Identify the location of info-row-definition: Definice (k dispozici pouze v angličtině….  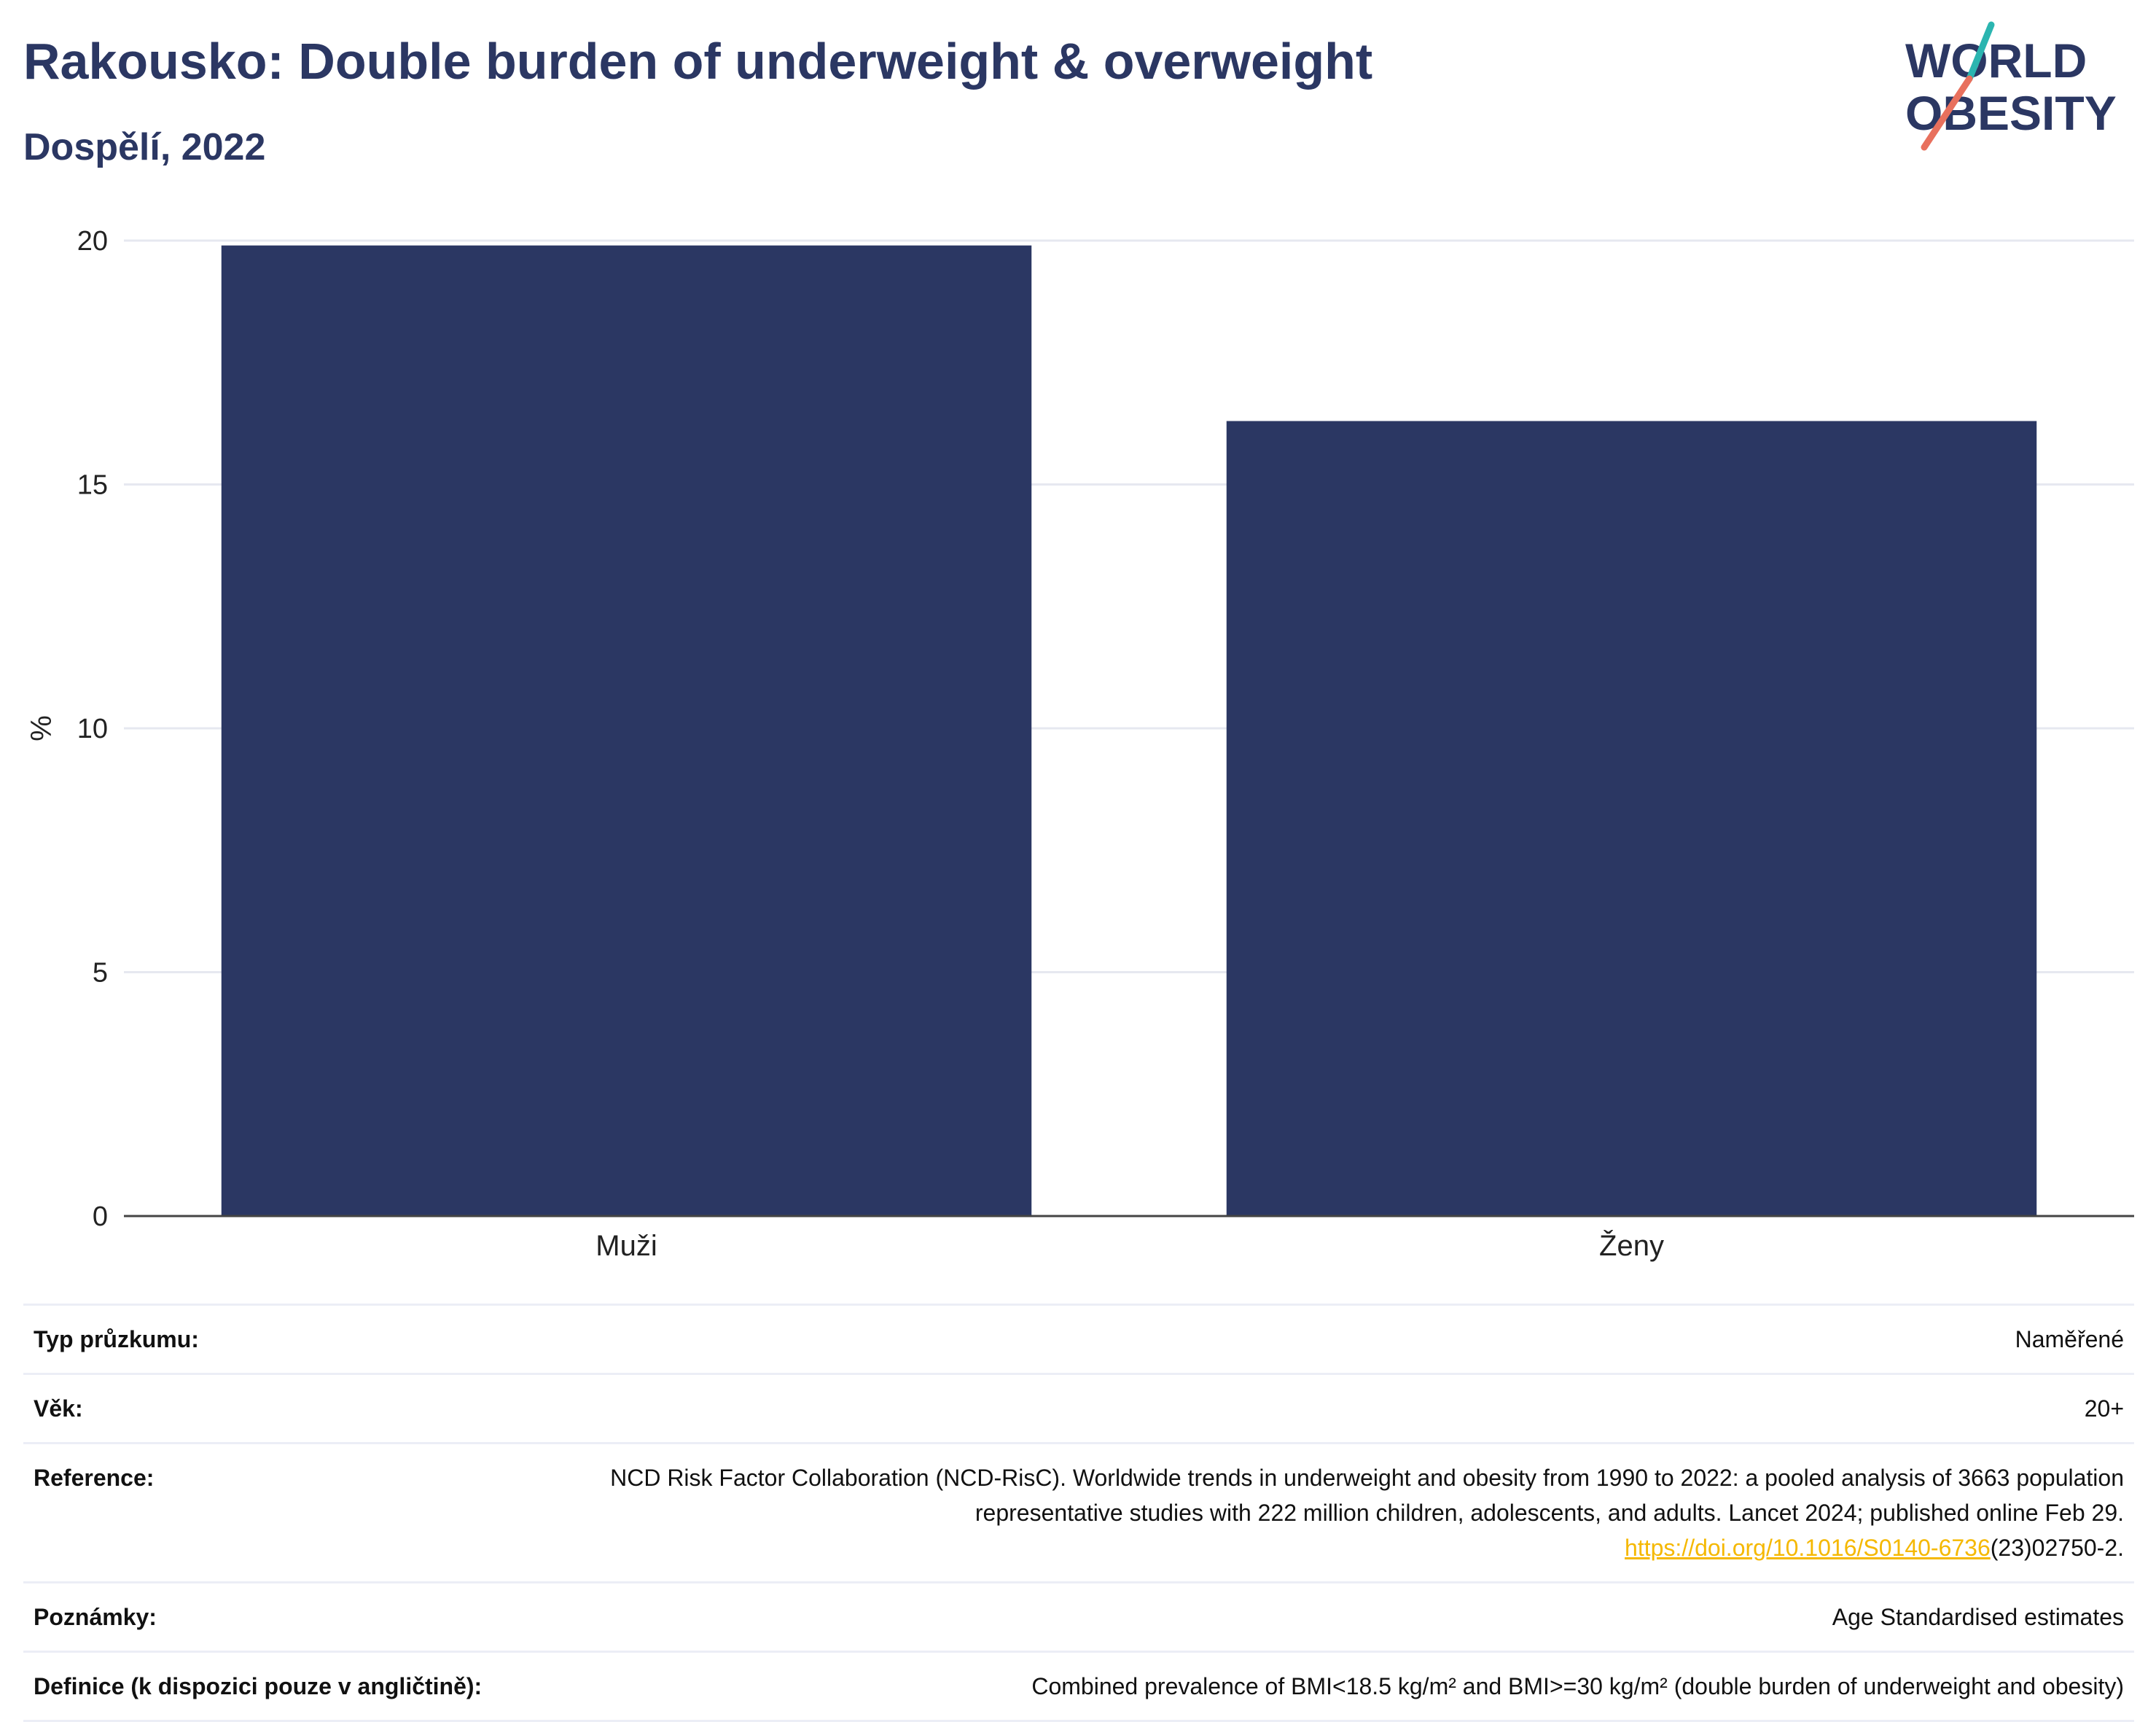
(1079, 1686).